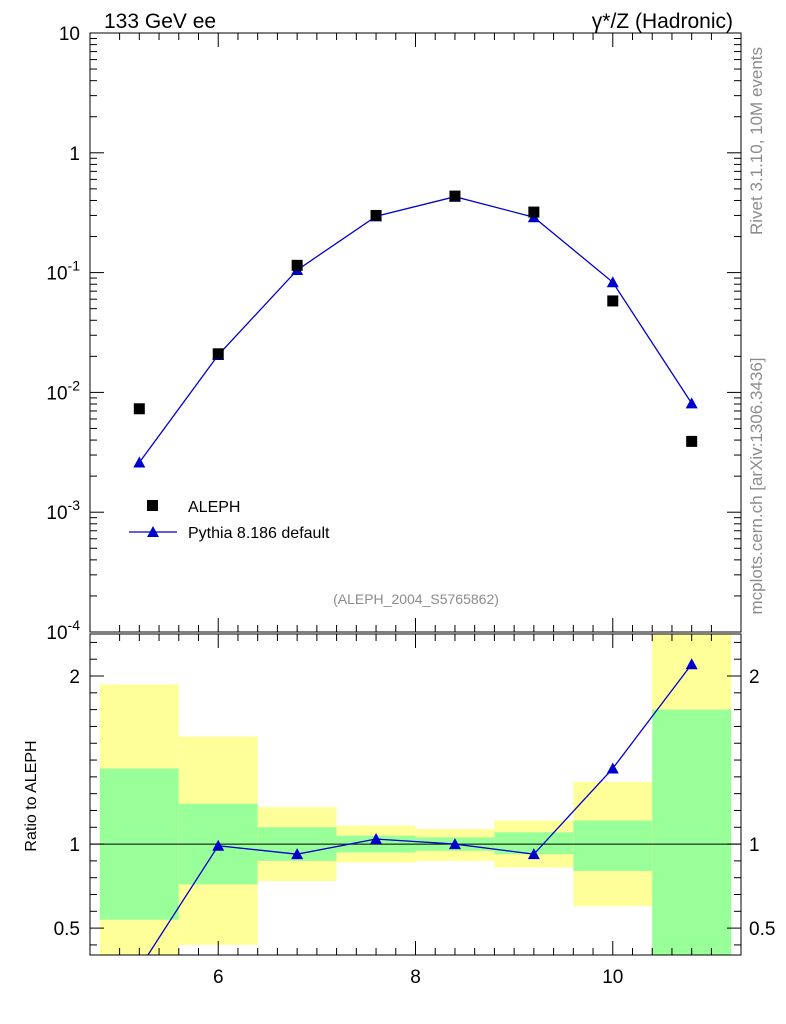 This screenshot has width=786, height=1024. I want to click on ratio-y-tick-label-left: 0.5, so click(67, 929).